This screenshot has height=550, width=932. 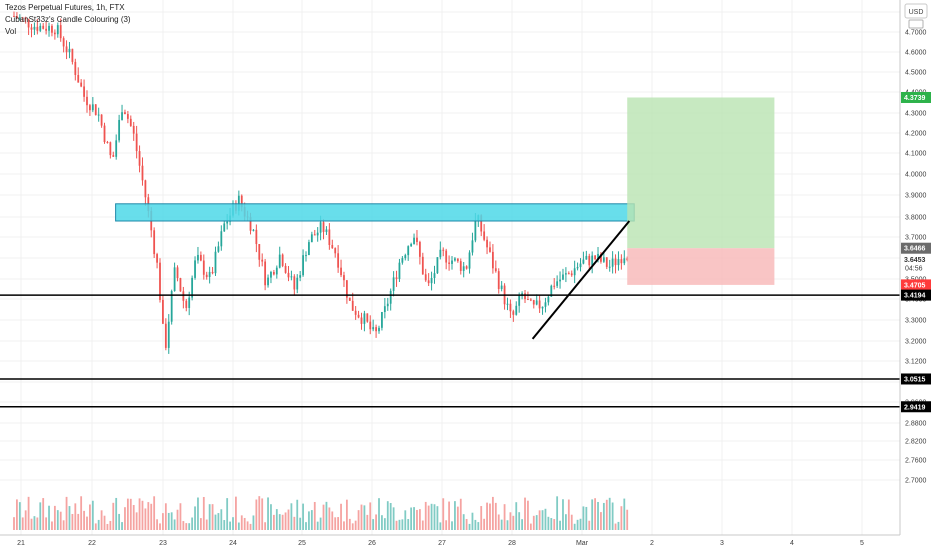 What do you see at coordinates (701, 173) in the screenshot?
I see `long-position-target-area` at bounding box center [701, 173].